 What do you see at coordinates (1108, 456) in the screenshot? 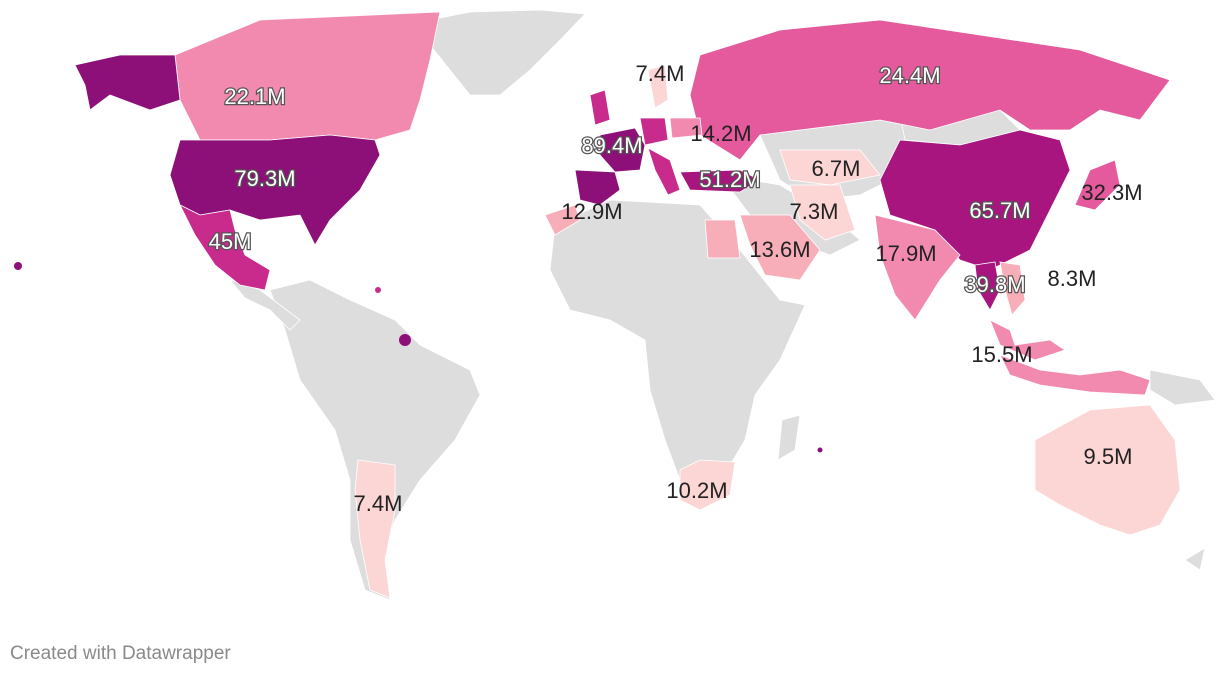
I see `label-australia: 9.5M` at bounding box center [1108, 456].